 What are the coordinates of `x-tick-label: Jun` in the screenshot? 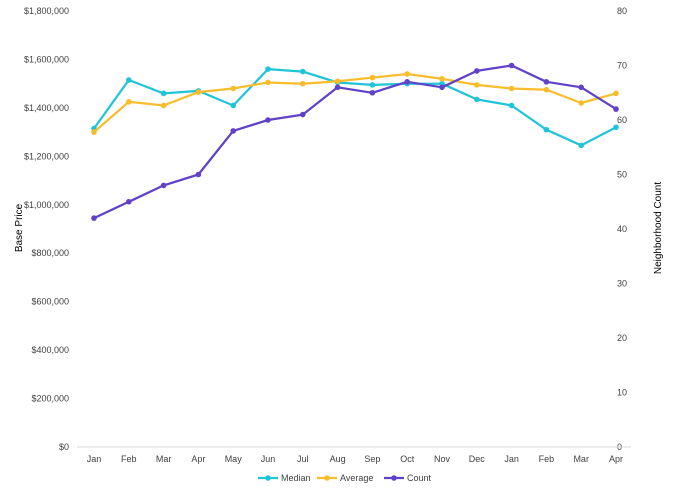 It's located at (268, 459).